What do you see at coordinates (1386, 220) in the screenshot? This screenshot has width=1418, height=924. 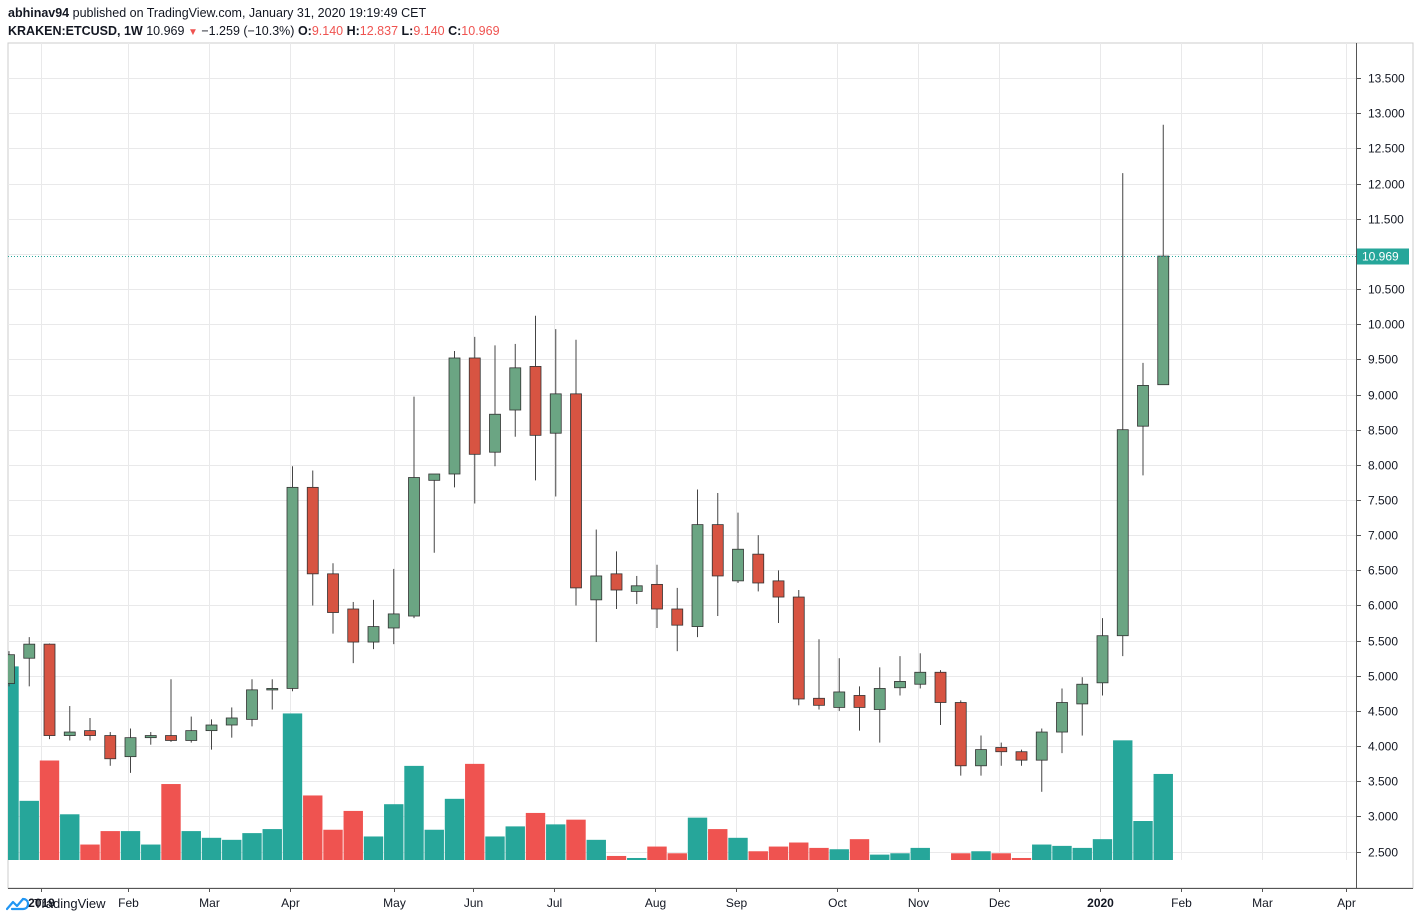 I see `y-tick-label: 11.500` at bounding box center [1386, 220].